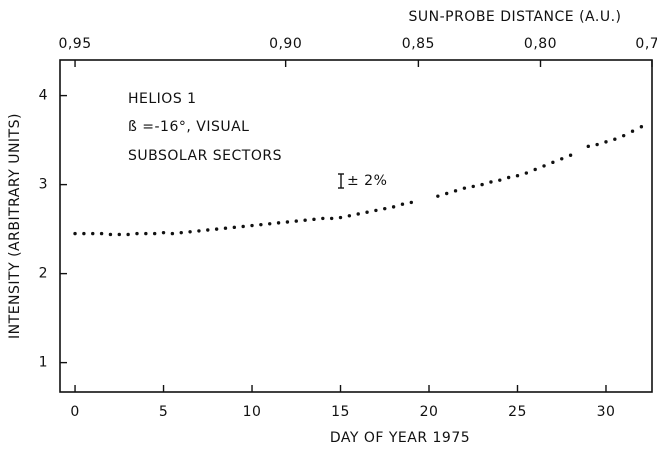 The image size is (657, 453). I want to click on annotation: ± 2%, so click(367, 181).